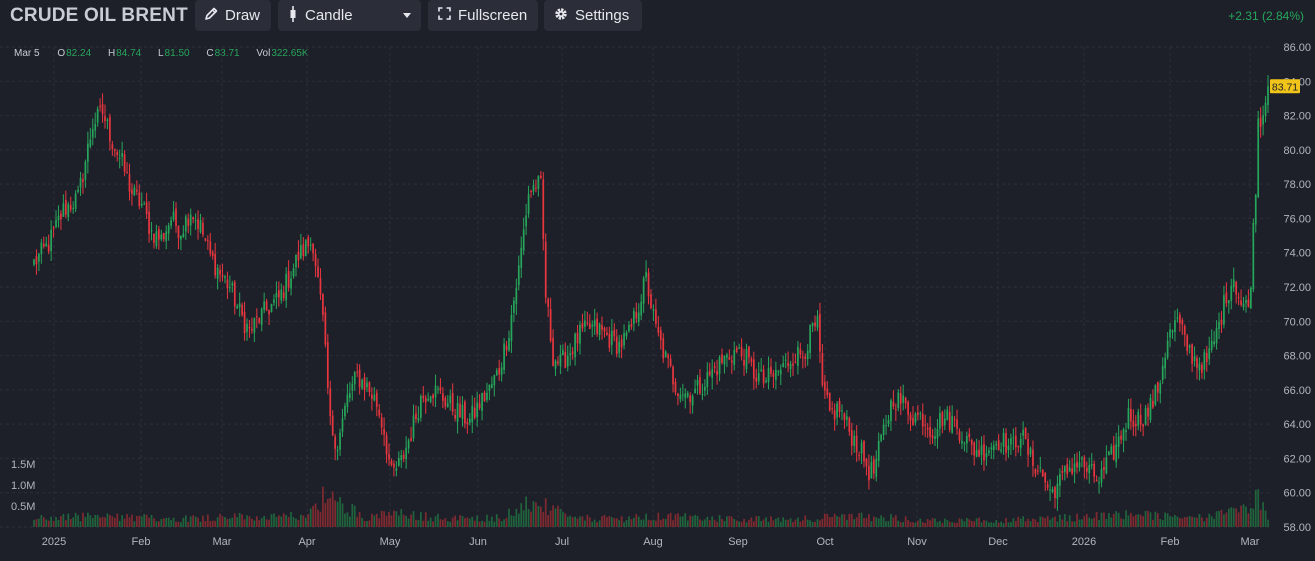  What do you see at coordinates (1297, 391) in the screenshot?
I see `price-axis-label: 66.00` at bounding box center [1297, 391].